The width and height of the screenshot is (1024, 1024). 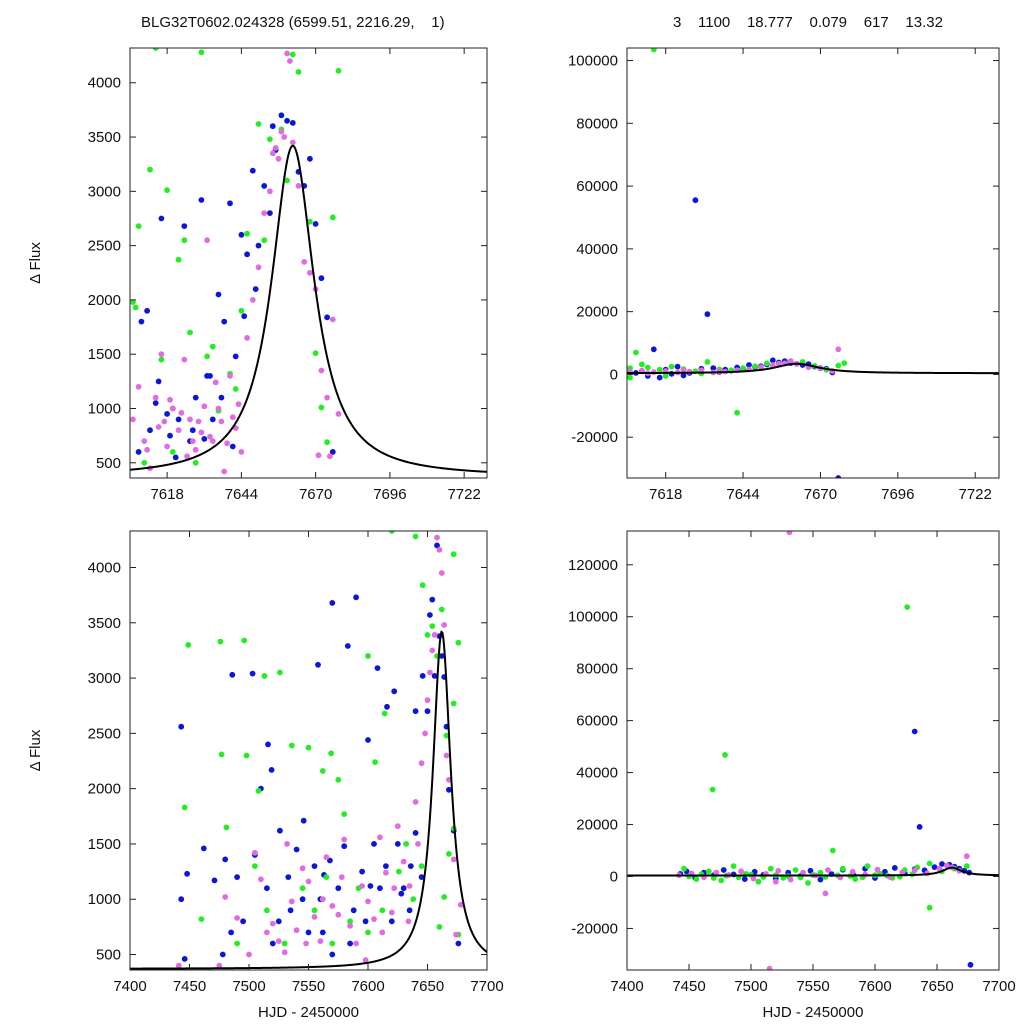 I want to click on y-tick-label: 3500, so click(x=104, y=623).